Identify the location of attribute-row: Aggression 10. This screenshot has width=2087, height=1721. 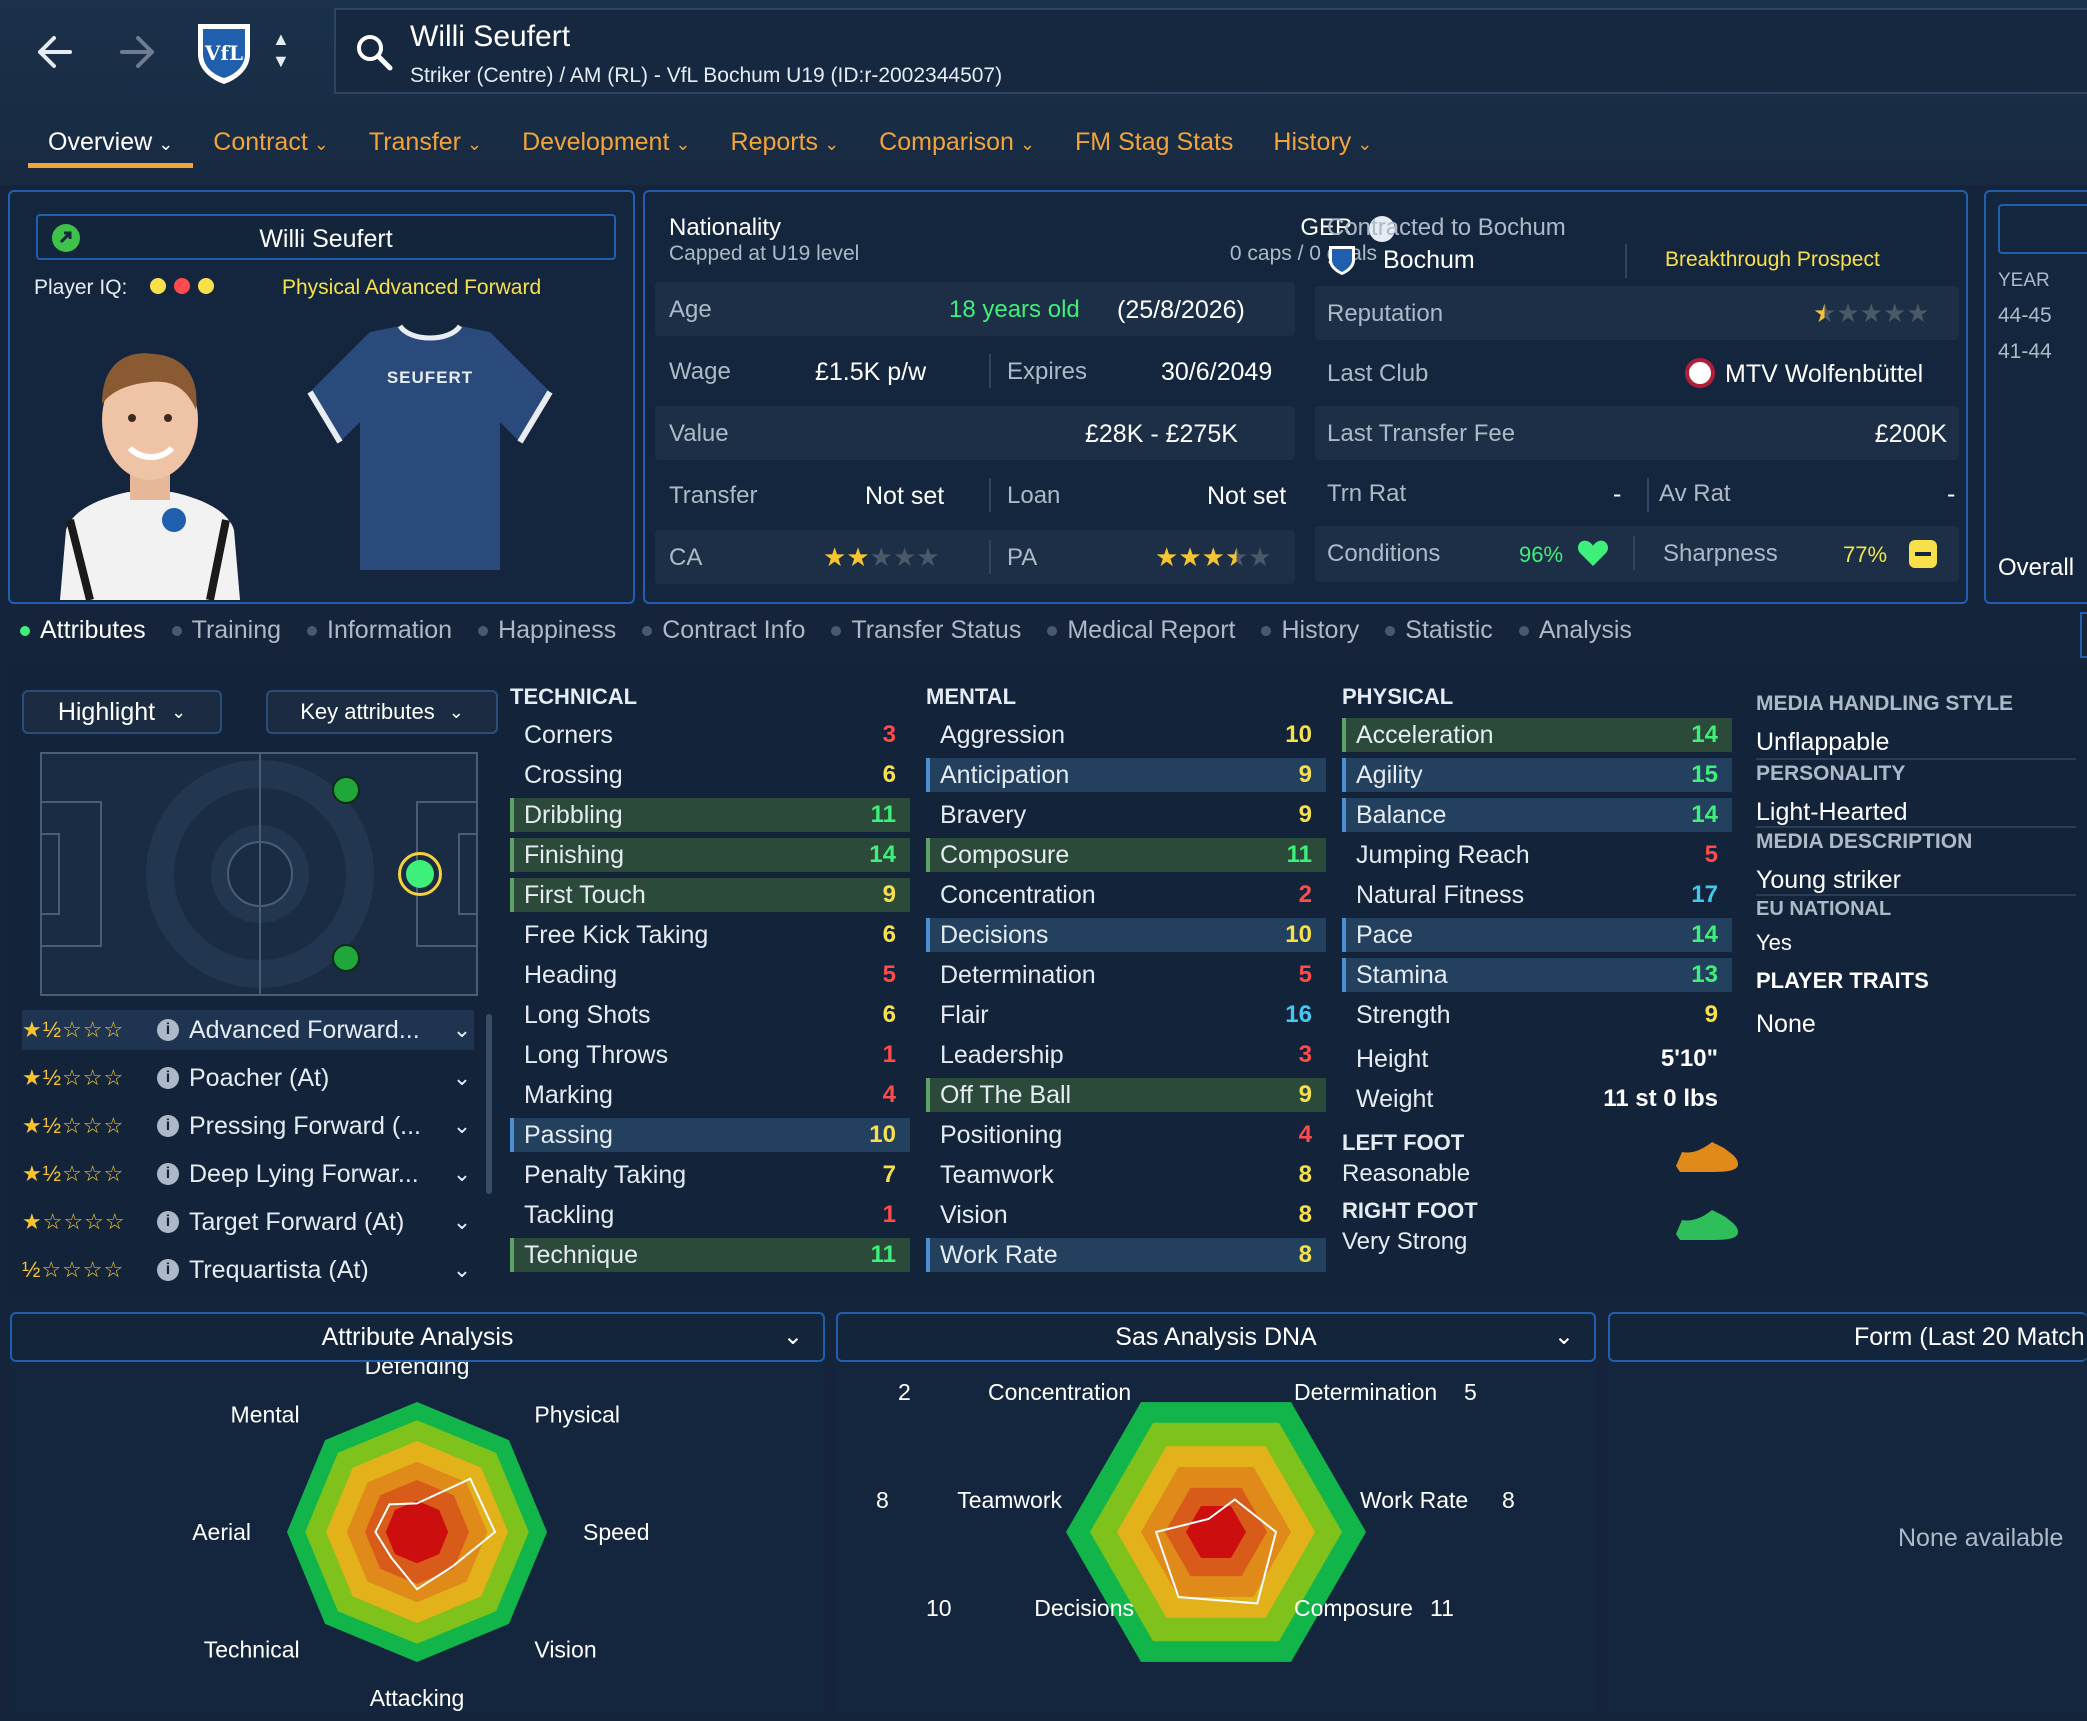
(1126, 735).